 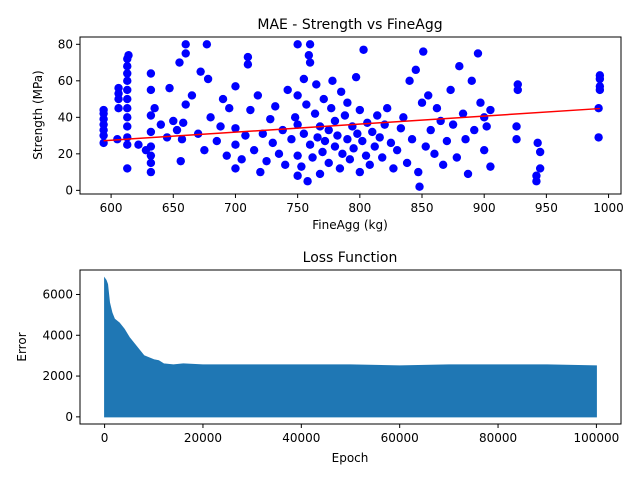 I want to click on y-tick-label: 40, so click(x=65, y=117).